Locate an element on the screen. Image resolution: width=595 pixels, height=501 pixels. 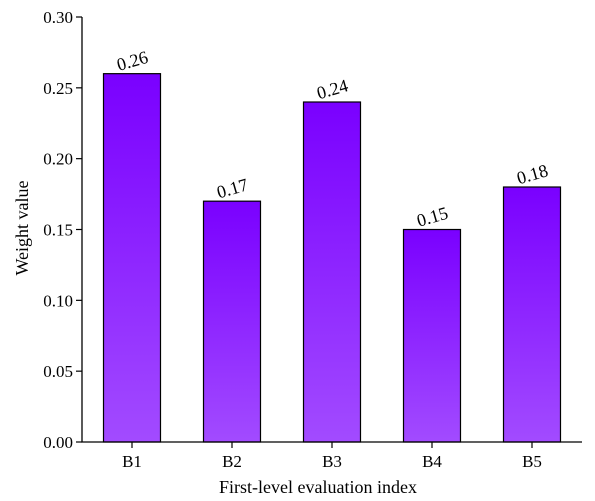
data-label: 0.15 is located at coordinates (432, 217).